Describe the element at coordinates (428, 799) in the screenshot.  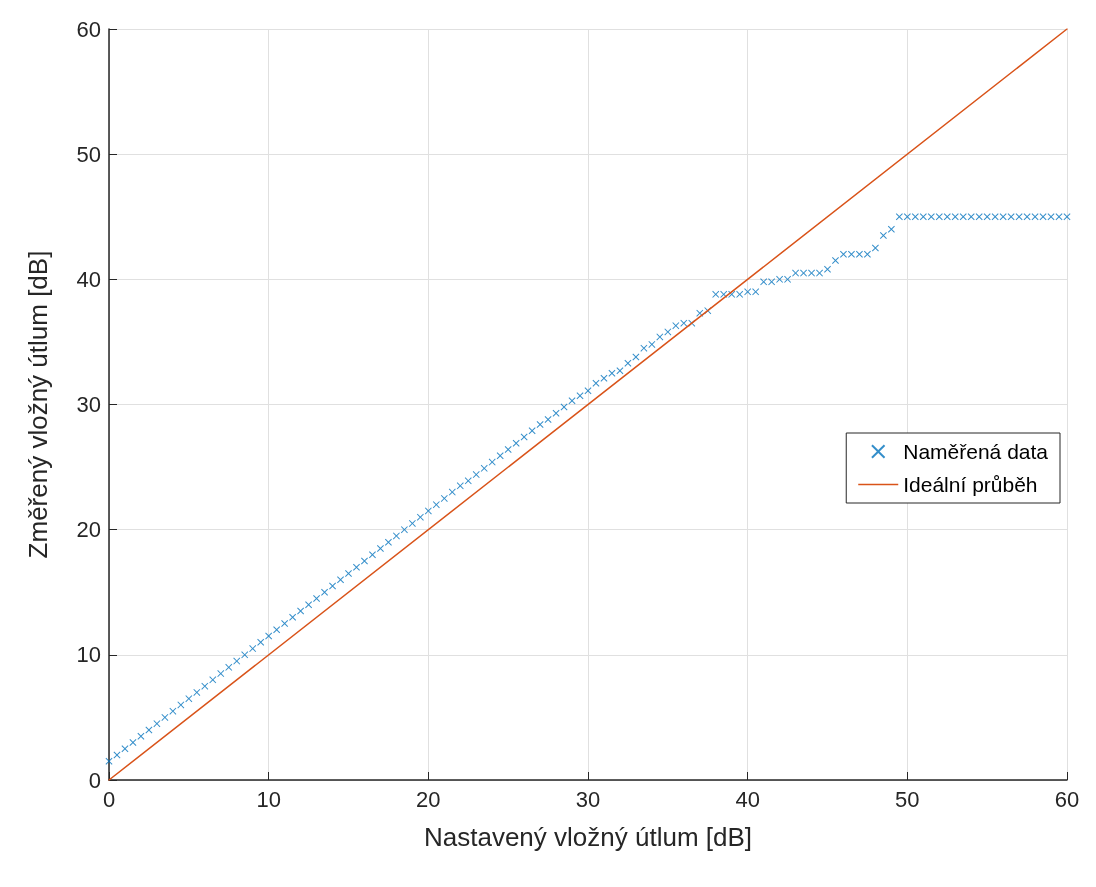
I see `x-tick-label: 20` at that location.